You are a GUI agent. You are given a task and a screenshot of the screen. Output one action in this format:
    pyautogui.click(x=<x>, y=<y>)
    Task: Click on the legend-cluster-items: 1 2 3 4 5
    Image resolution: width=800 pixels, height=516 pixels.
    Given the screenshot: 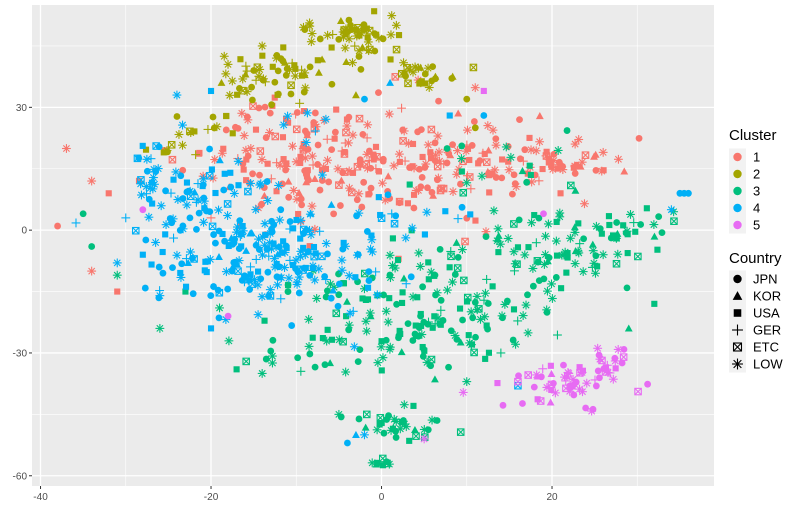 What is the action you would take?
    pyautogui.click(x=744, y=191)
    